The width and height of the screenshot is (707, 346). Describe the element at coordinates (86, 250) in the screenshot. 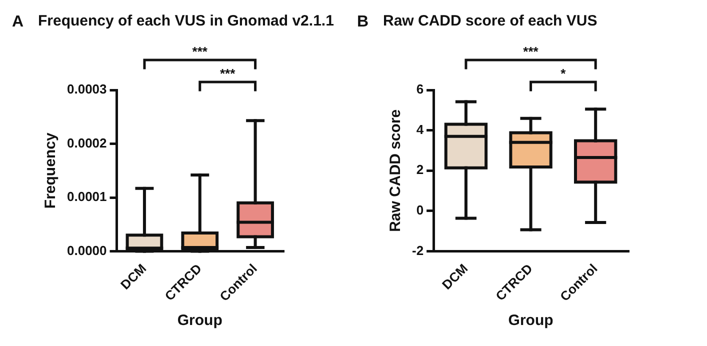

I see `y-tick-label: 0.0000` at that location.